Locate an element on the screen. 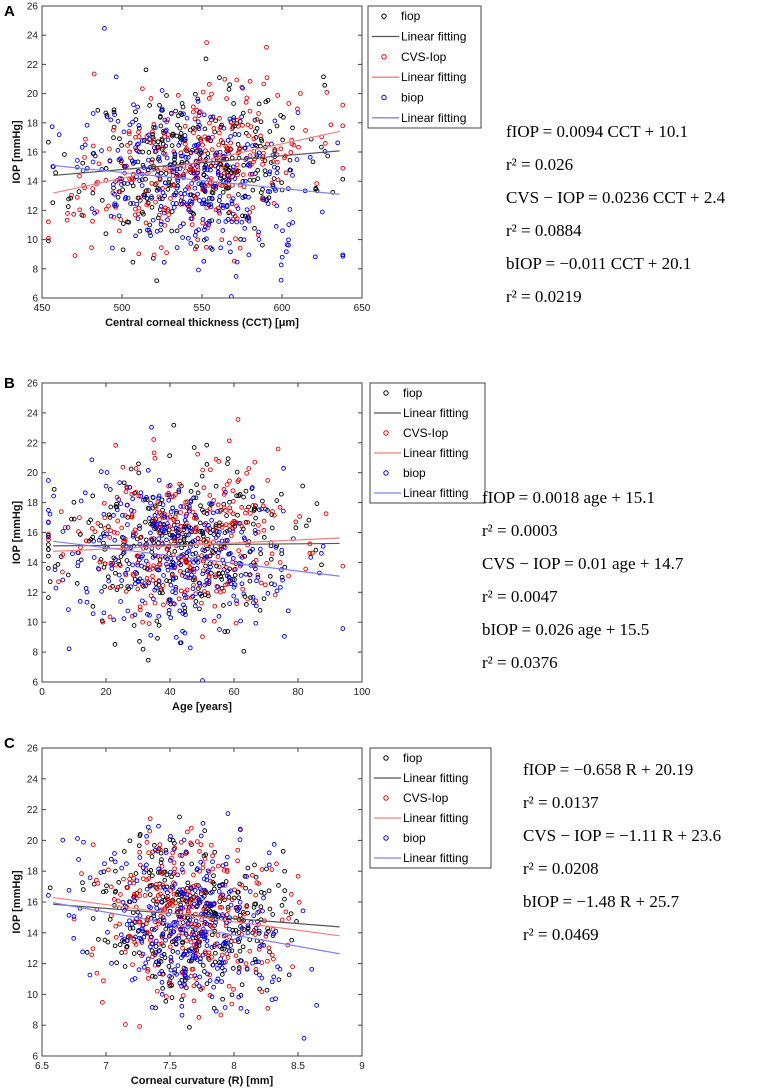 The image size is (765, 1088). panel-letter: B is located at coordinates (9, 383).